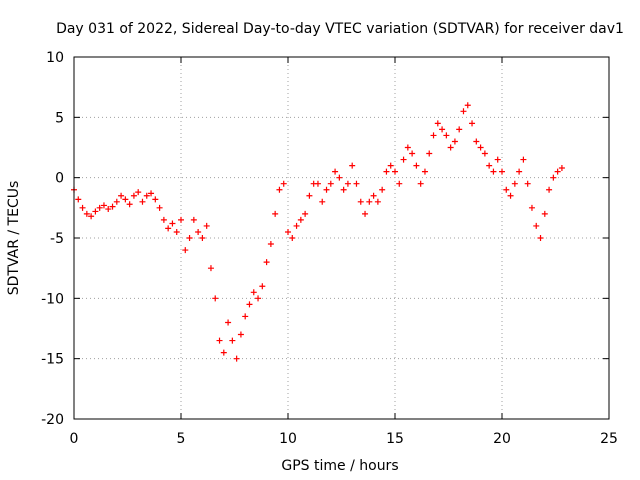 The width and height of the screenshot is (640, 480). I want to click on y-tick-label: 0, so click(59, 179).